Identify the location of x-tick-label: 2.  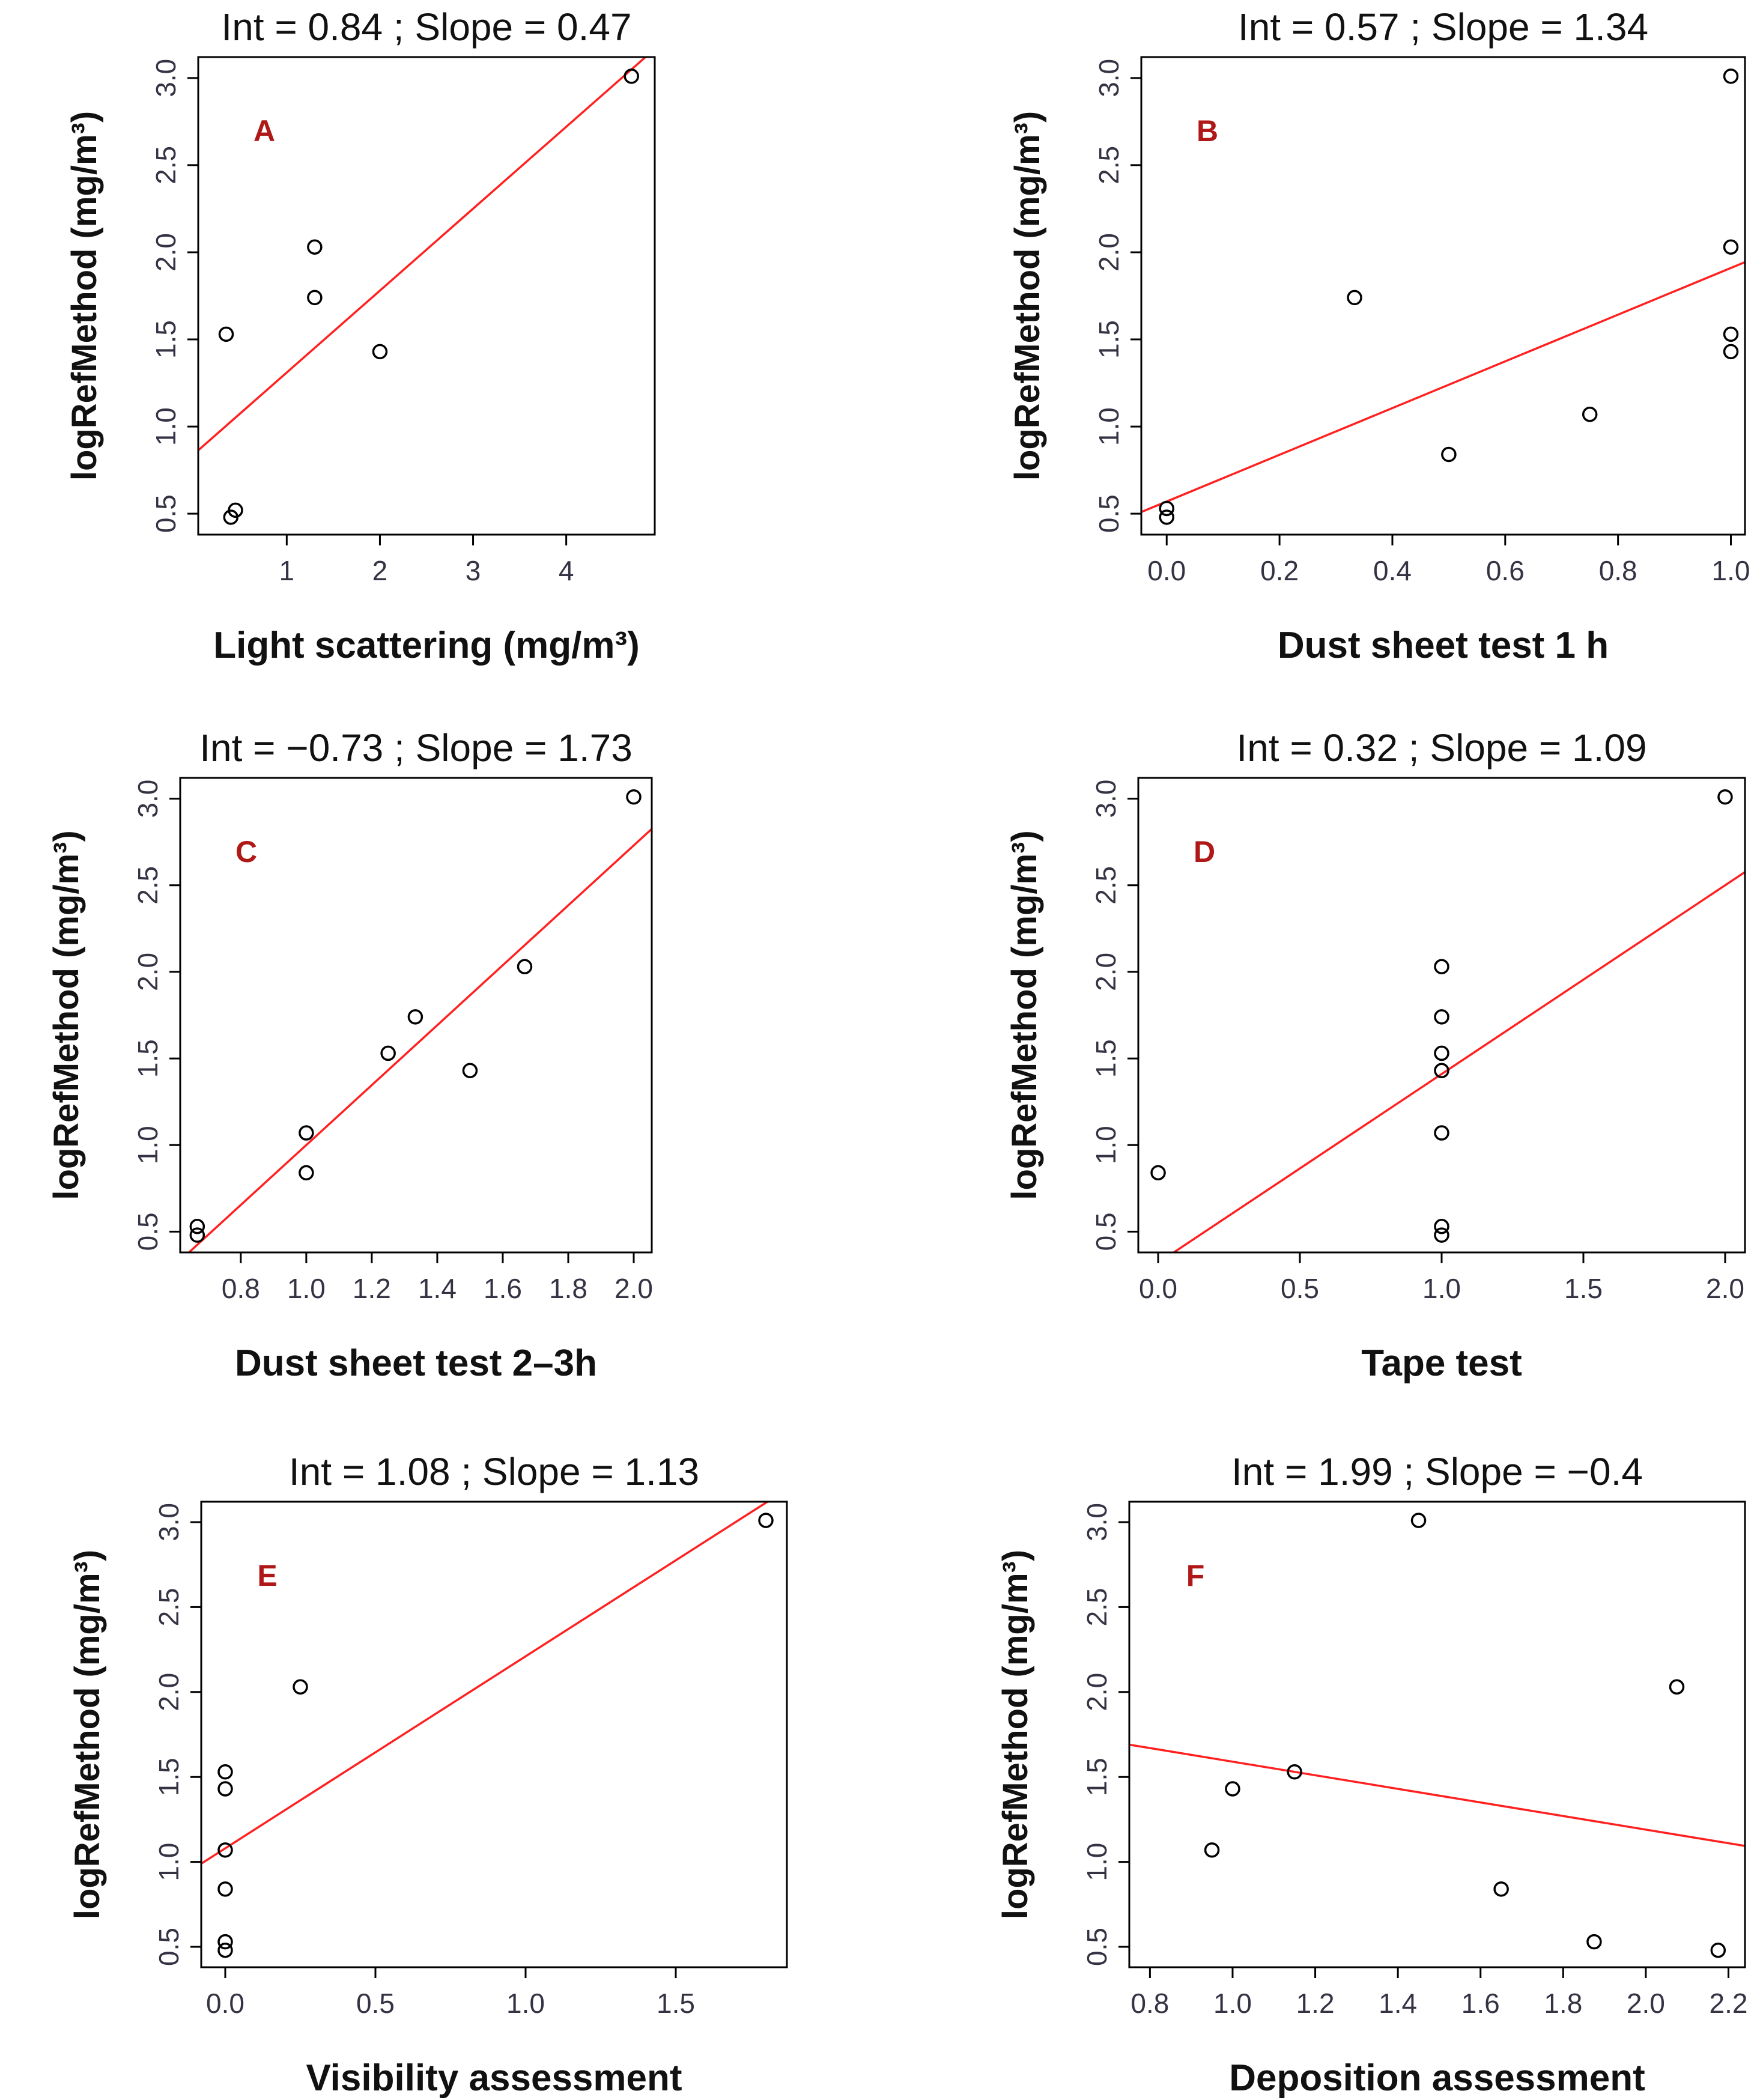
(380, 570).